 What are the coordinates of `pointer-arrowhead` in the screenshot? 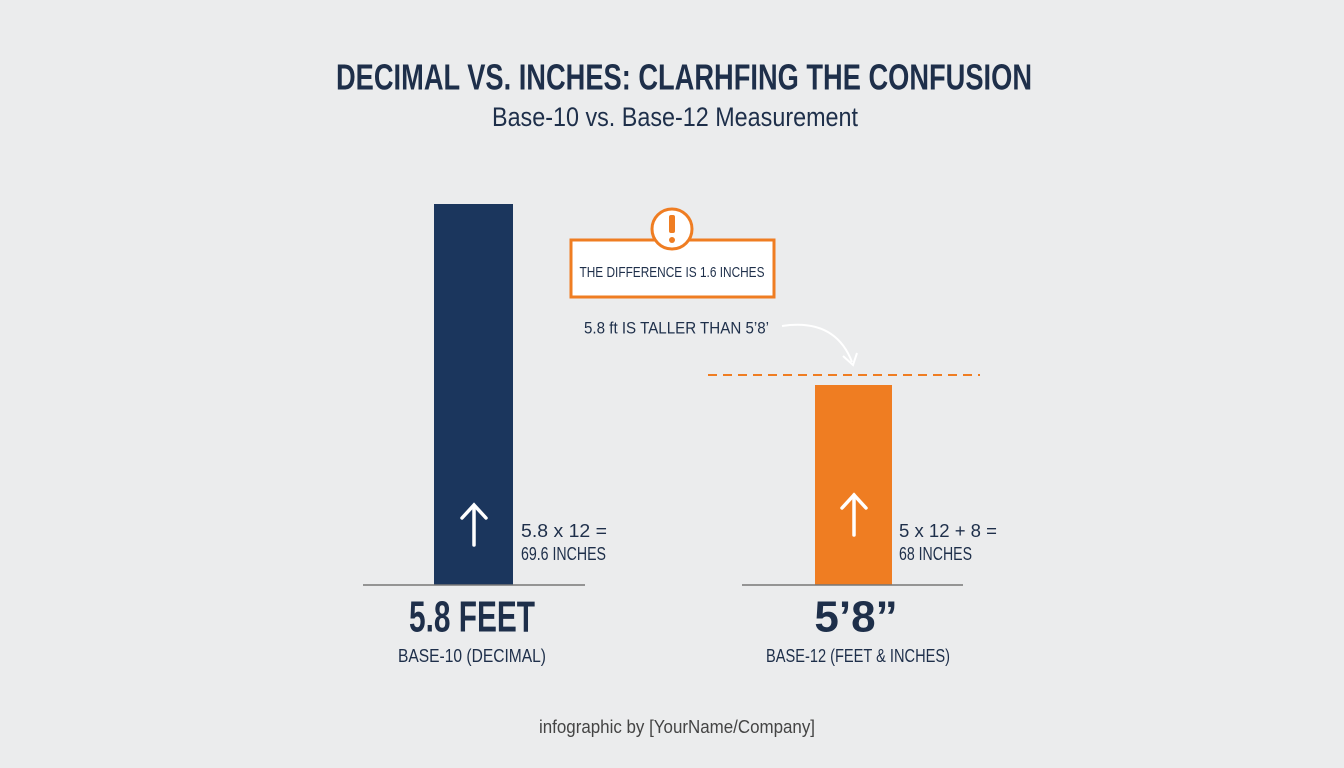 It's located at (850, 359).